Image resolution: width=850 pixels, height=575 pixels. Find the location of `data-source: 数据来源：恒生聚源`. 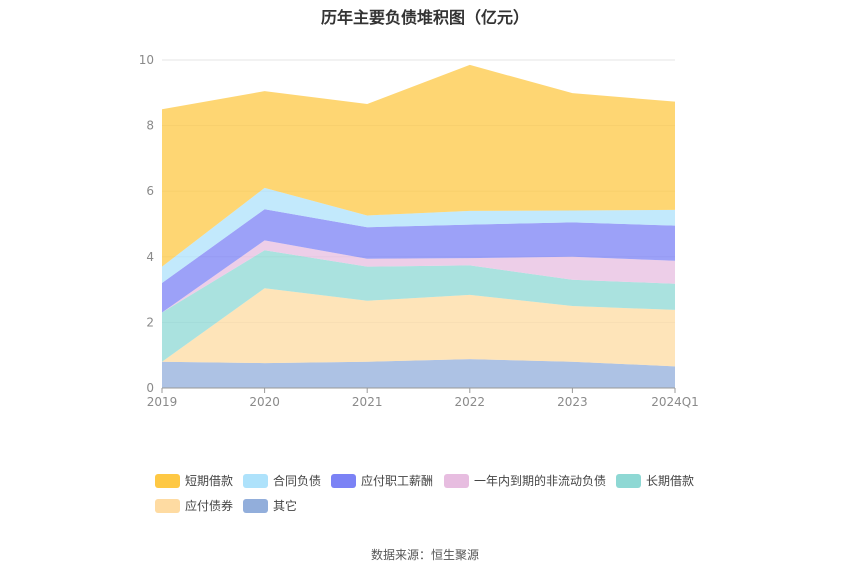

data-source: 数据来源：恒生聚源 is located at coordinates (424, 555).